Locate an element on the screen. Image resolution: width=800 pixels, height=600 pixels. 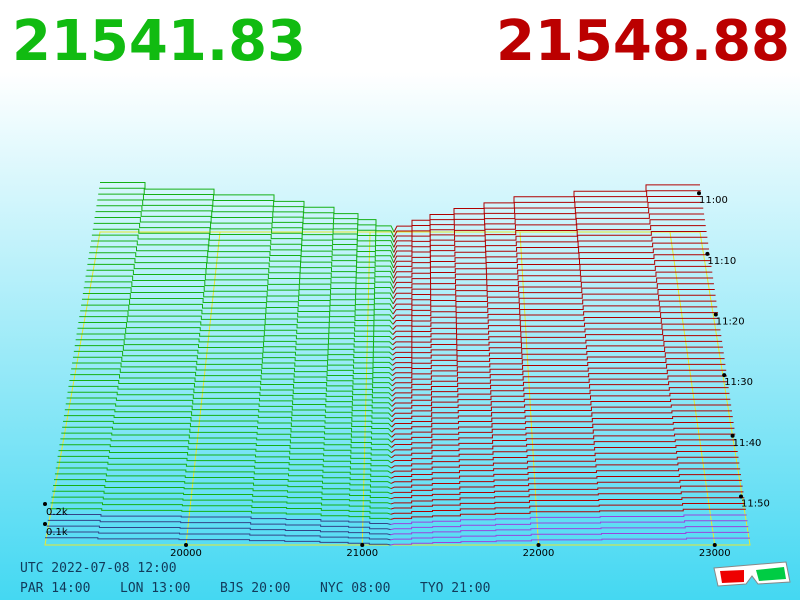
zone-time: TYO 21:00 is located at coordinates (455, 588).